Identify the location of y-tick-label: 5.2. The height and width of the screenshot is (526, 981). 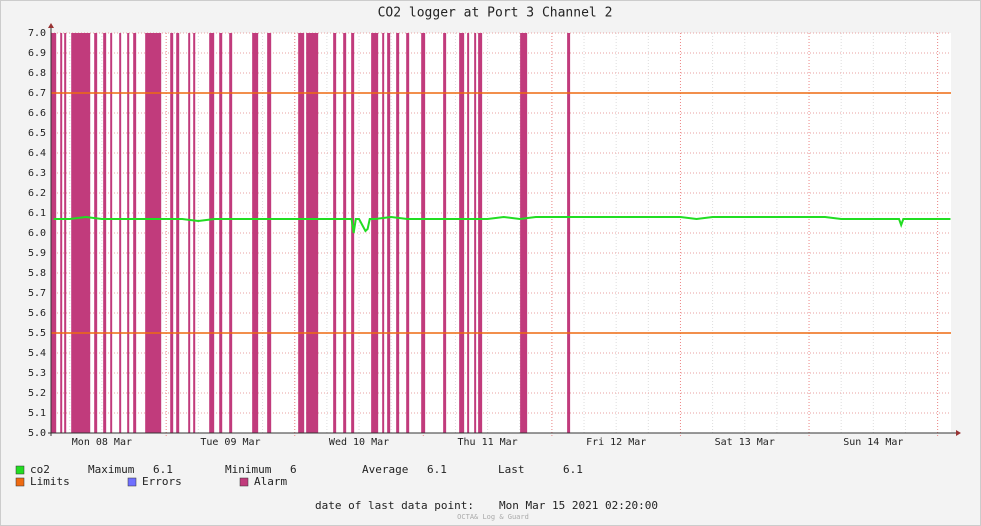
(37, 393).